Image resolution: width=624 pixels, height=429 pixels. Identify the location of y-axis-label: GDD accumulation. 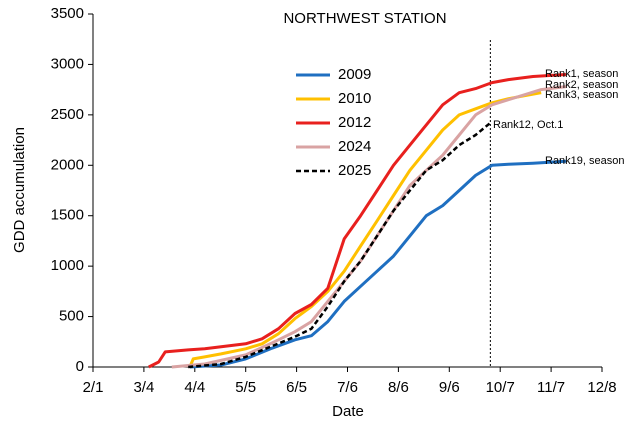
(19, 190).